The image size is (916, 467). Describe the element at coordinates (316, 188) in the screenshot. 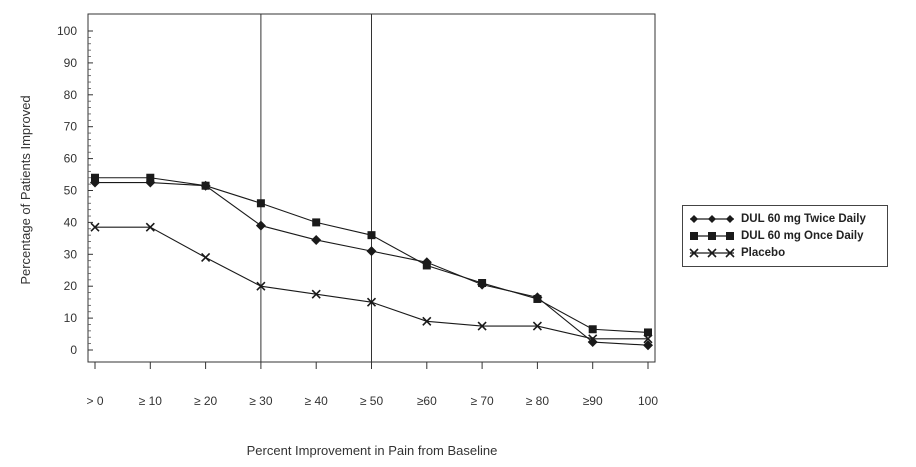

I see `reference-lines` at that location.